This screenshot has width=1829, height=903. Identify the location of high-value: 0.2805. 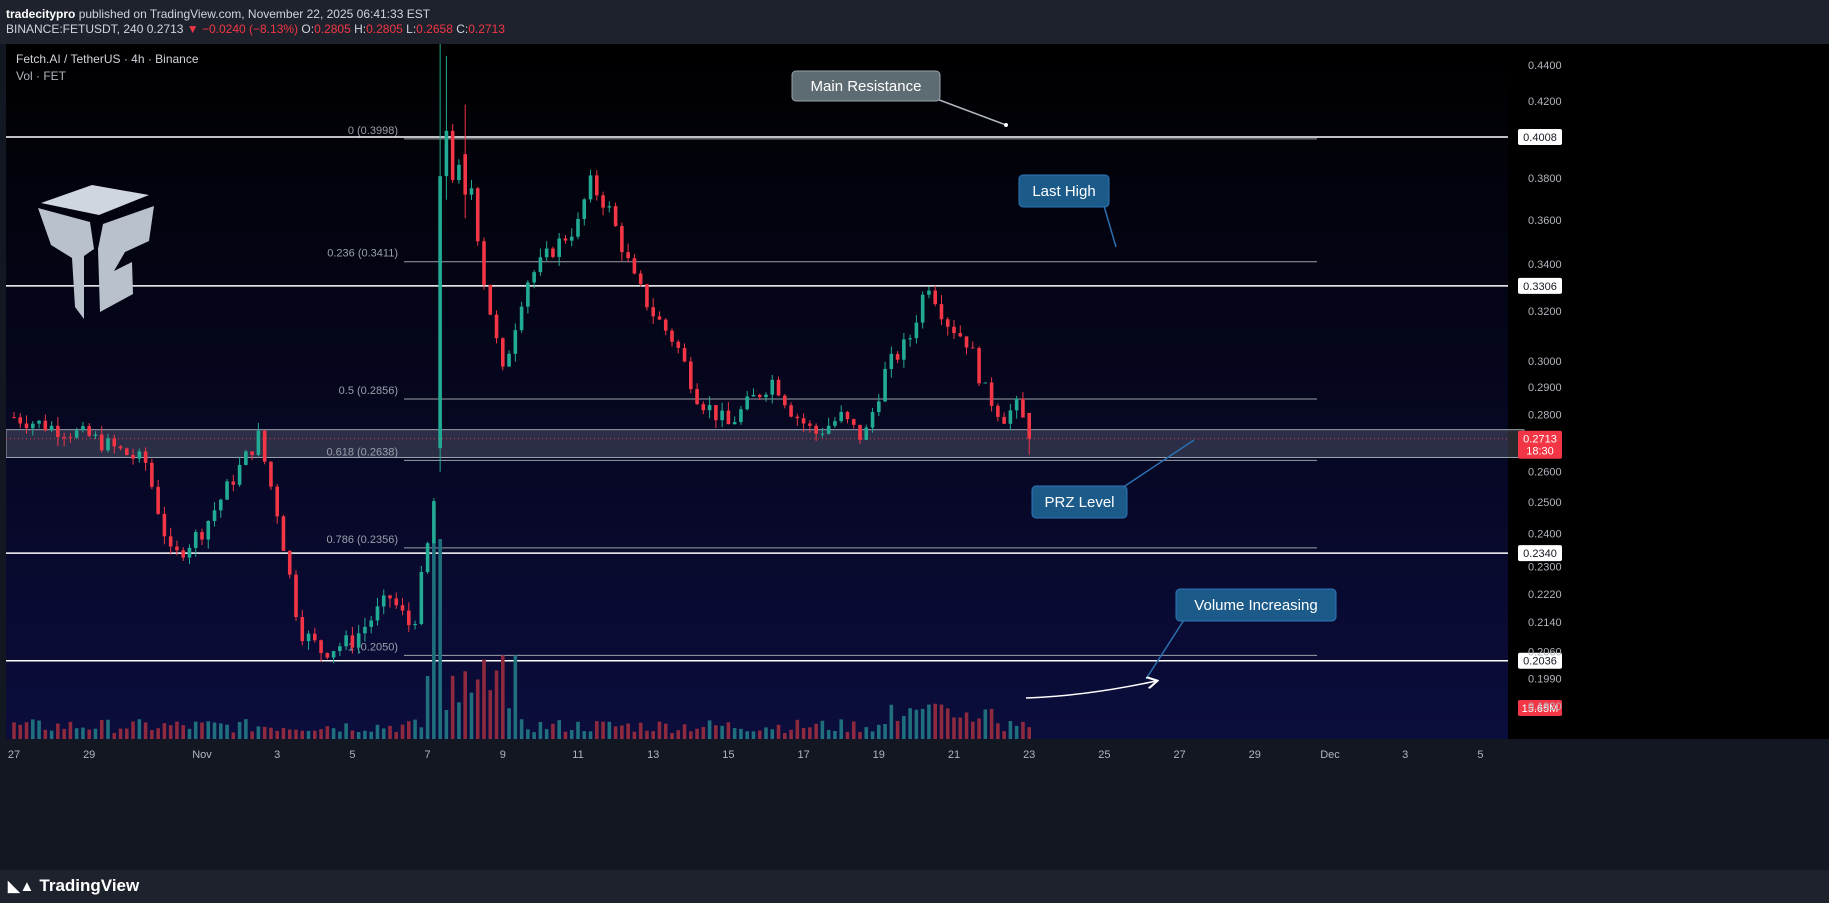
(384, 29).